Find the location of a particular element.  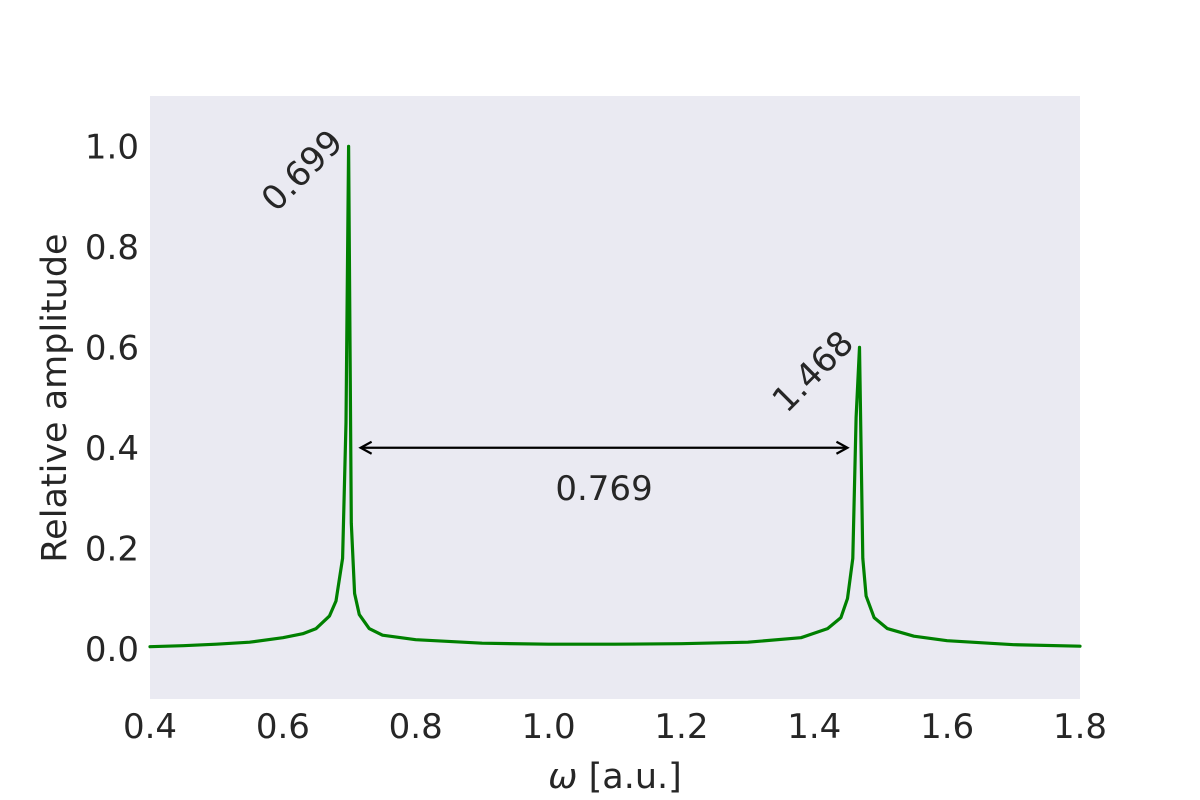

y-tick-label: 0.4 is located at coordinates (112, 449).